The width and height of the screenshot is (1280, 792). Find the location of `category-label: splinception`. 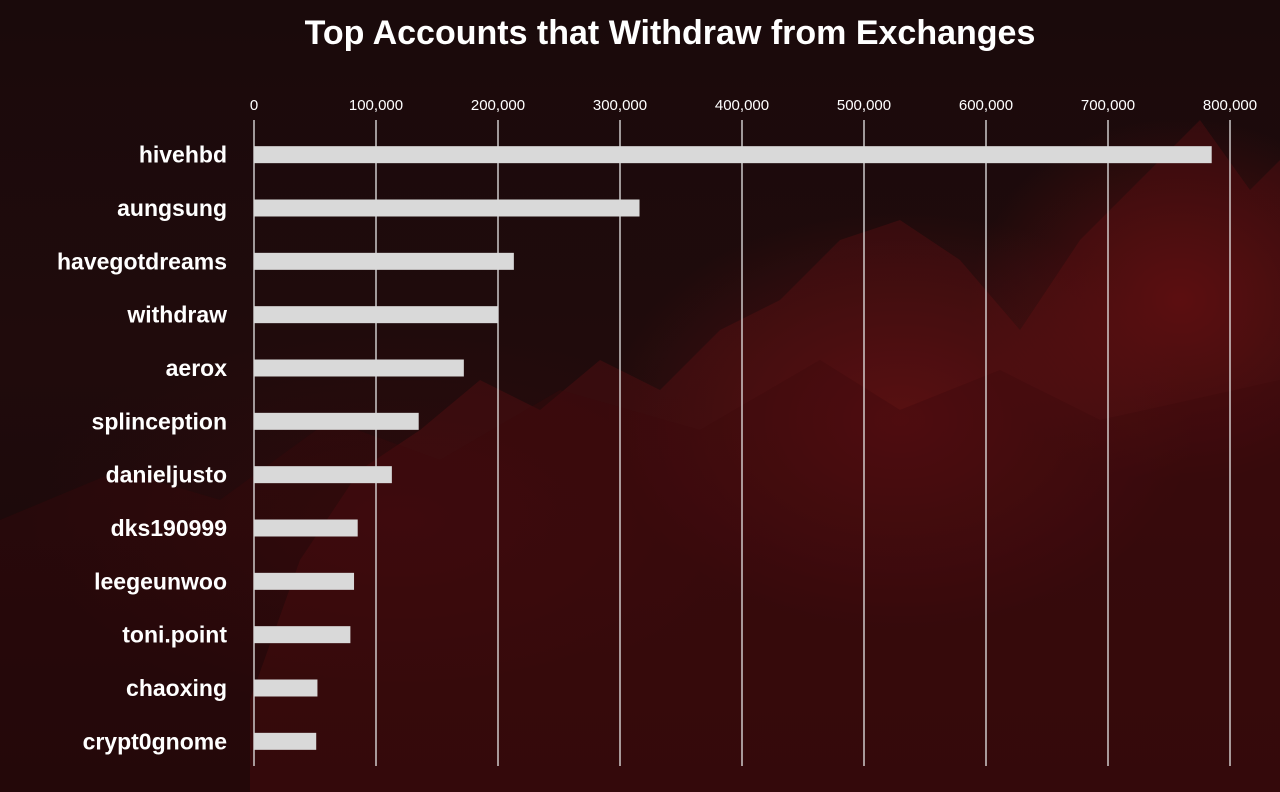

category-label: splinception is located at coordinates (159, 421).